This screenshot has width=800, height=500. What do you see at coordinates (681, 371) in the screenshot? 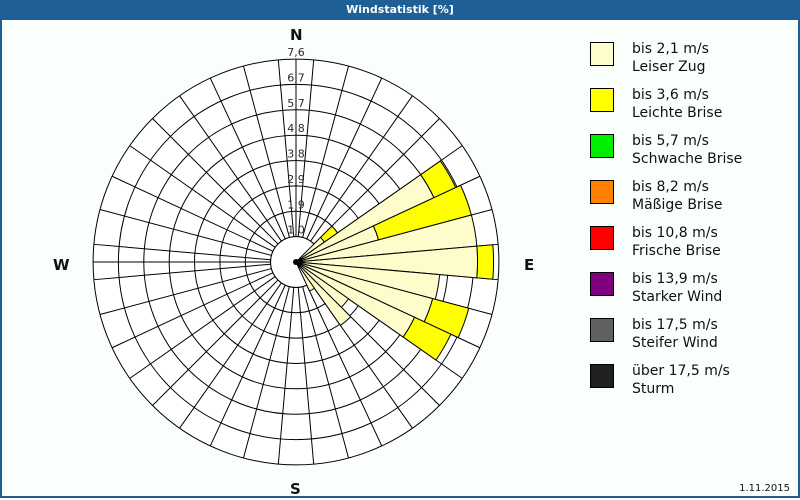
I see `legend-speed: über 17,5 m/s` at bounding box center [681, 371].